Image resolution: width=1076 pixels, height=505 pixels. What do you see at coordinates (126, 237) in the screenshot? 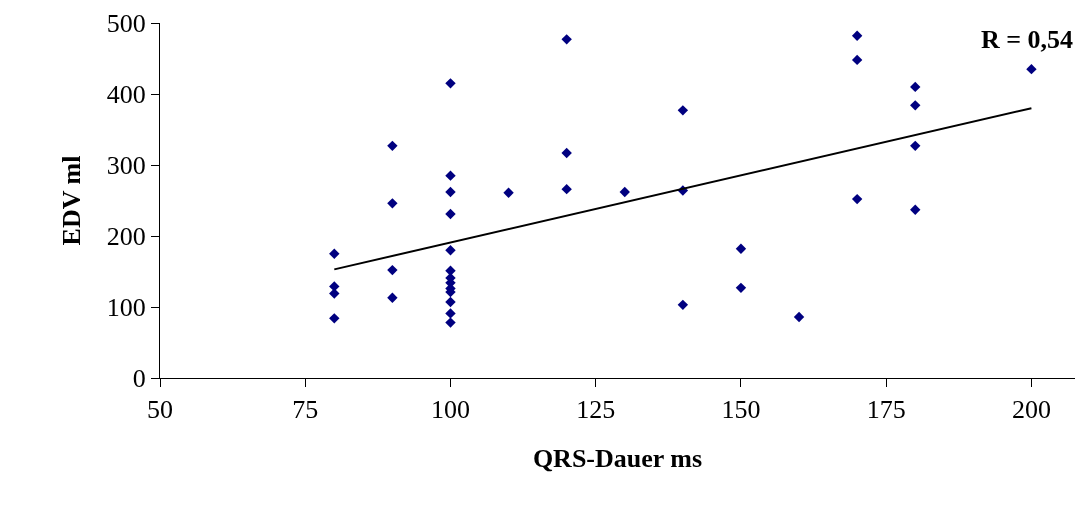
I see `y-tick-label: 200` at bounding box center [126, 237].